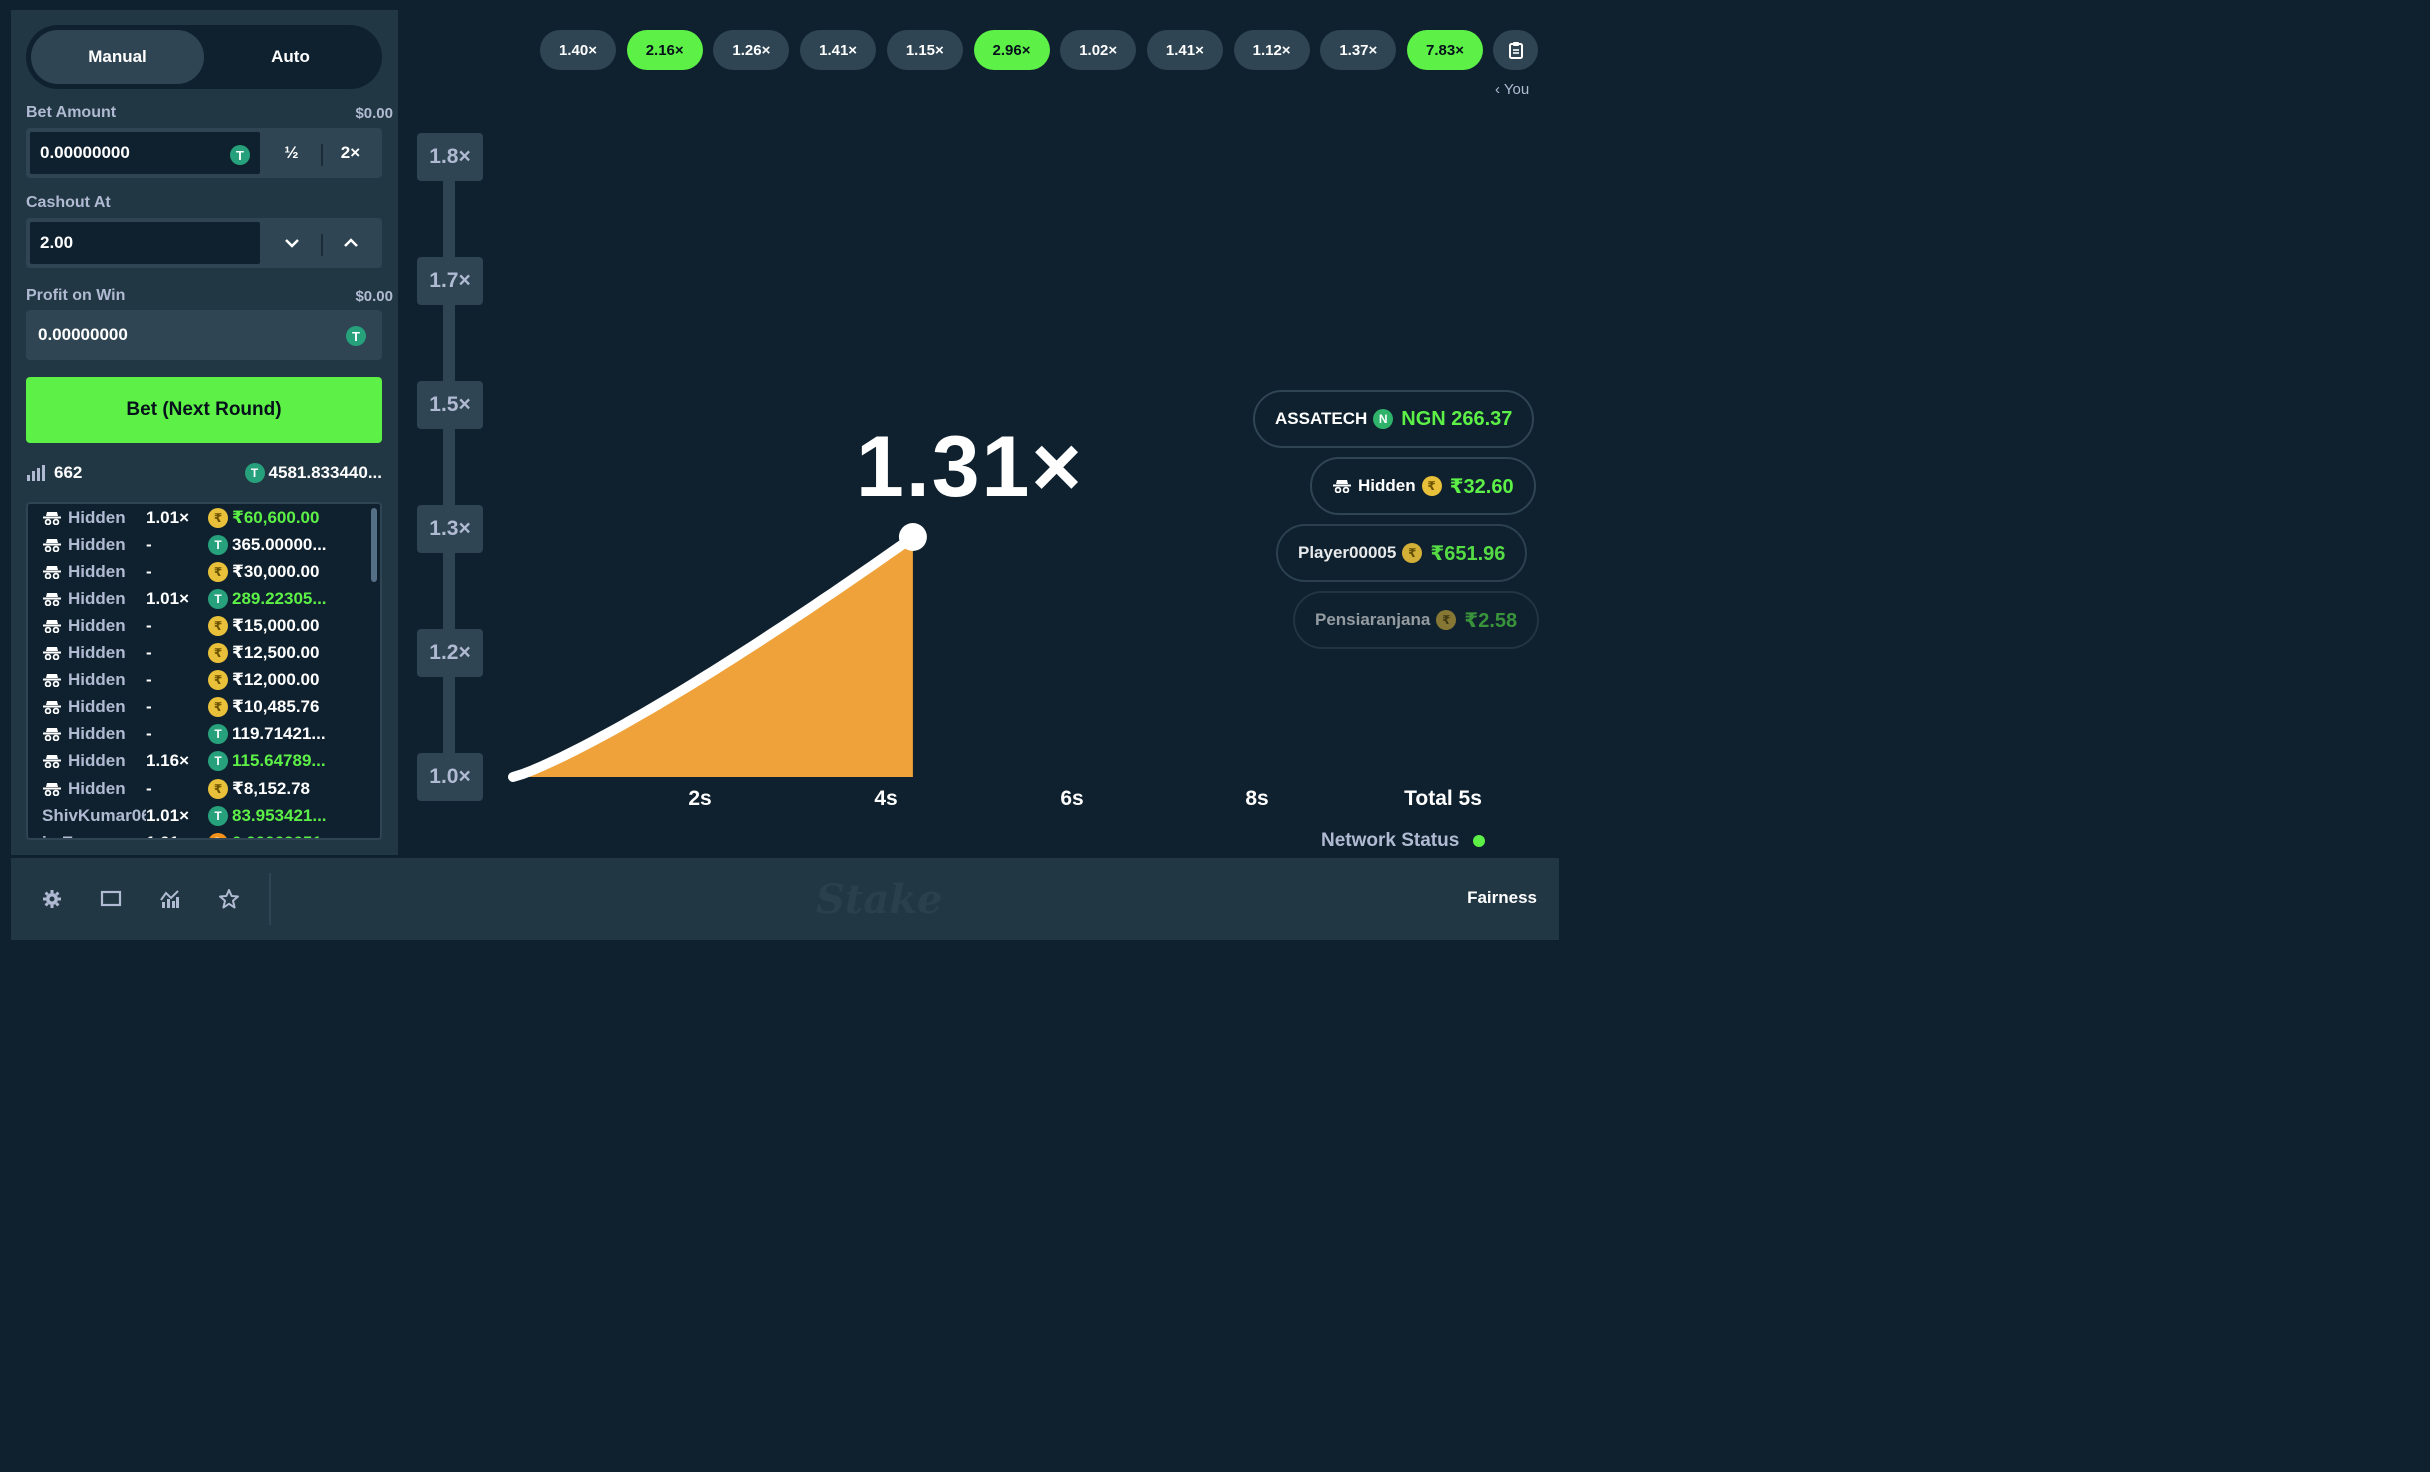 The width and height of the screenshot is (2430, 1472). I want to click on bets-list-scrollbar, so click(374, 545).